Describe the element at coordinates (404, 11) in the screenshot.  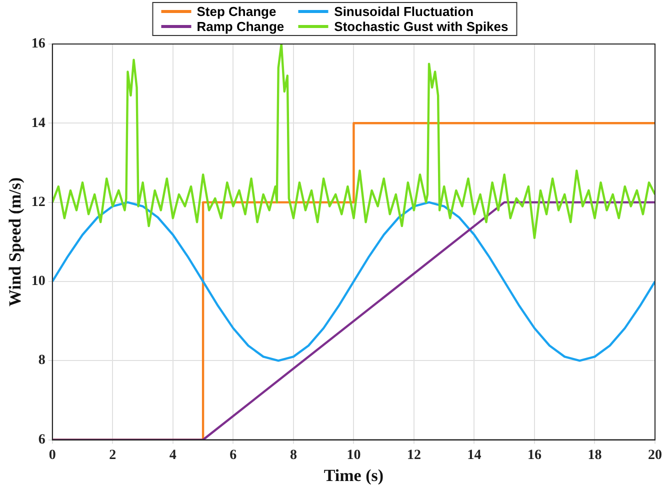
I see `legend-label: Sinusoidal Fluctuation` at that location.